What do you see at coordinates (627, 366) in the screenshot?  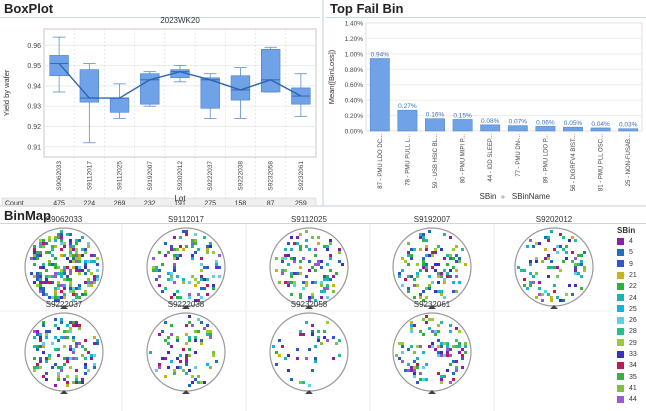 I see `binmap-legend-item: 34` at bounding box center [627, 366].